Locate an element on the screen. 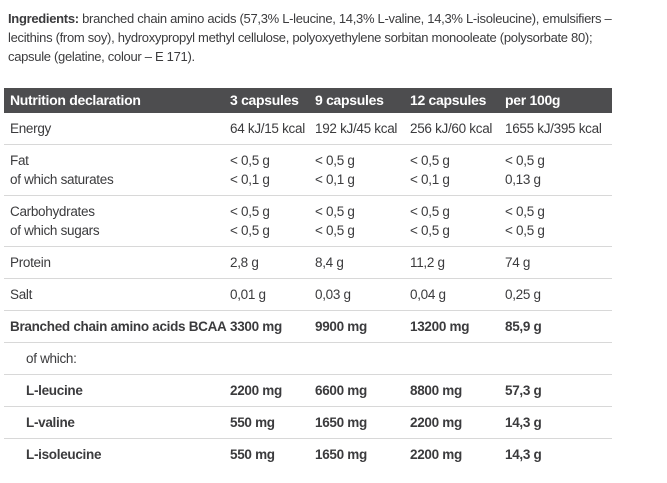 This screenshot has height=483, width=667. table-row: L-valine 550 mg 1650 mg 2200 mg 14,3 g is located at coordinates (308, 422).